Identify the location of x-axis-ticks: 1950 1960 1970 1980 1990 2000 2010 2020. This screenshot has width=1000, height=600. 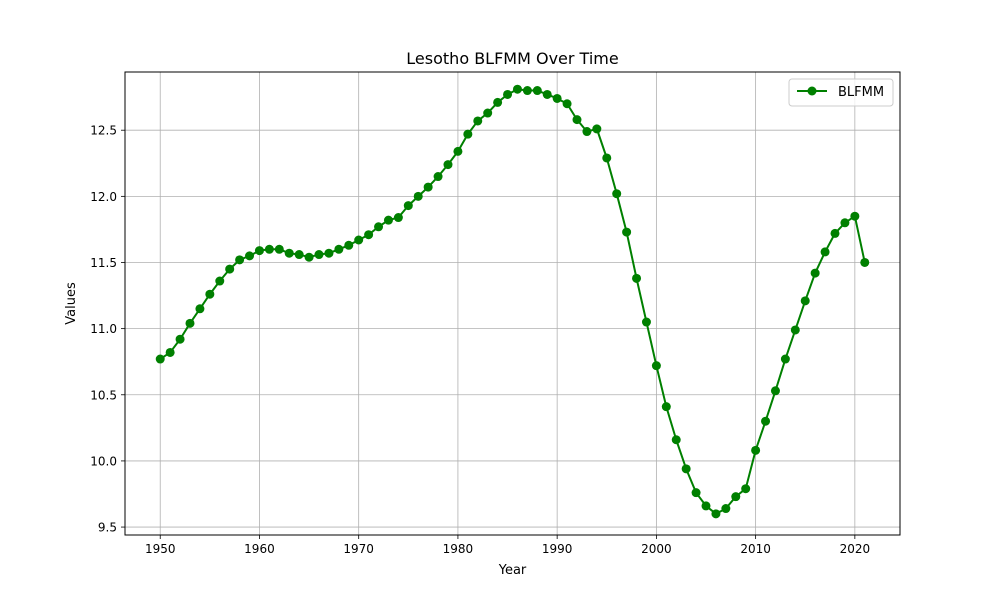
(507, 545).